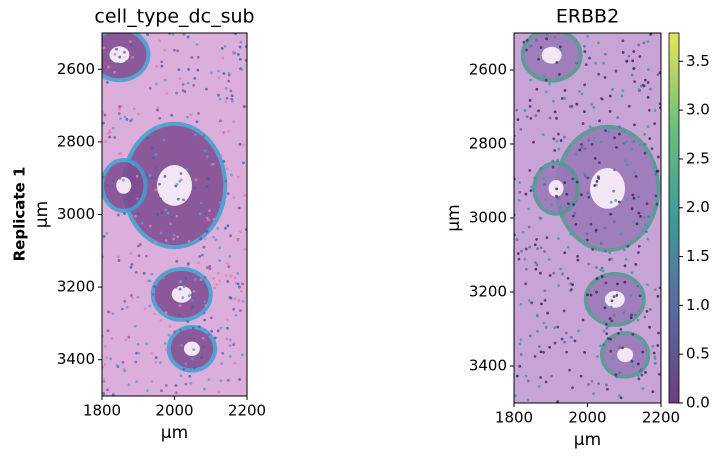 The width and height of the screenshot is (716, 456). Describe the element at coordinates (488, 366) in the screenshot. I see `y-tick-label: 3400` at that location.